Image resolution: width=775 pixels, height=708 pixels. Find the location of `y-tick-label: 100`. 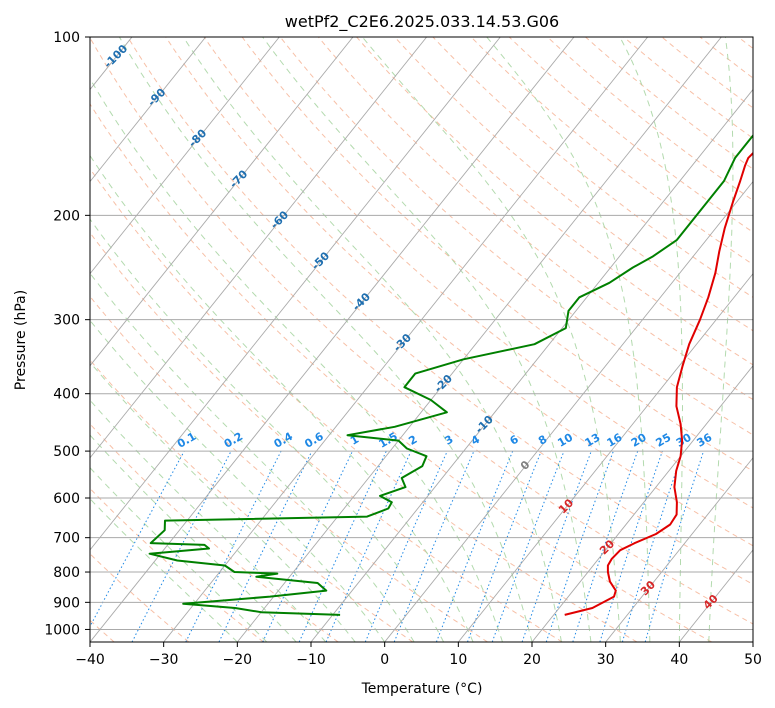

y-tick-label: 100 is located at coordinates (66, 38).